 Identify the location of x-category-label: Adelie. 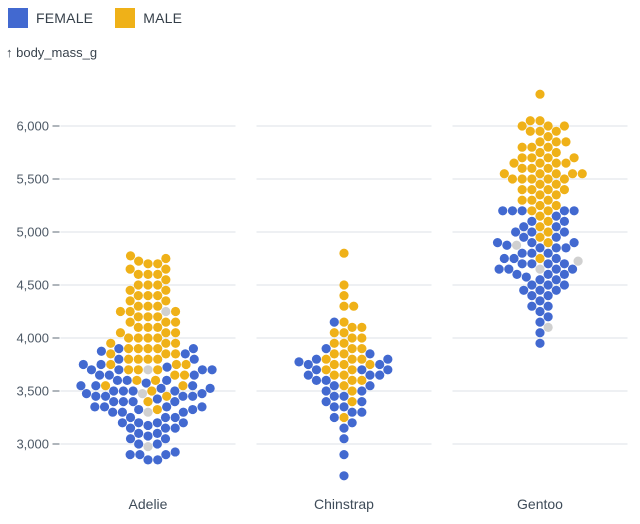
(148, 504).